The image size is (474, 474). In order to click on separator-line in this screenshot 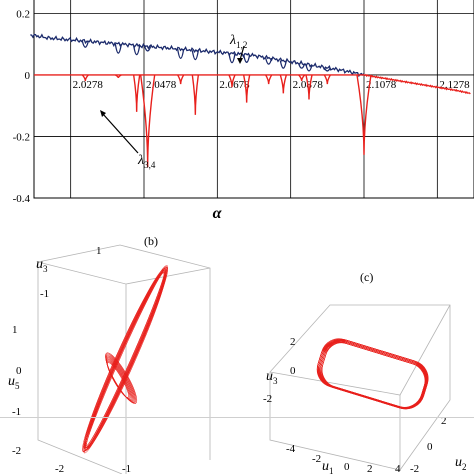, I will do `click(237, 417)`.